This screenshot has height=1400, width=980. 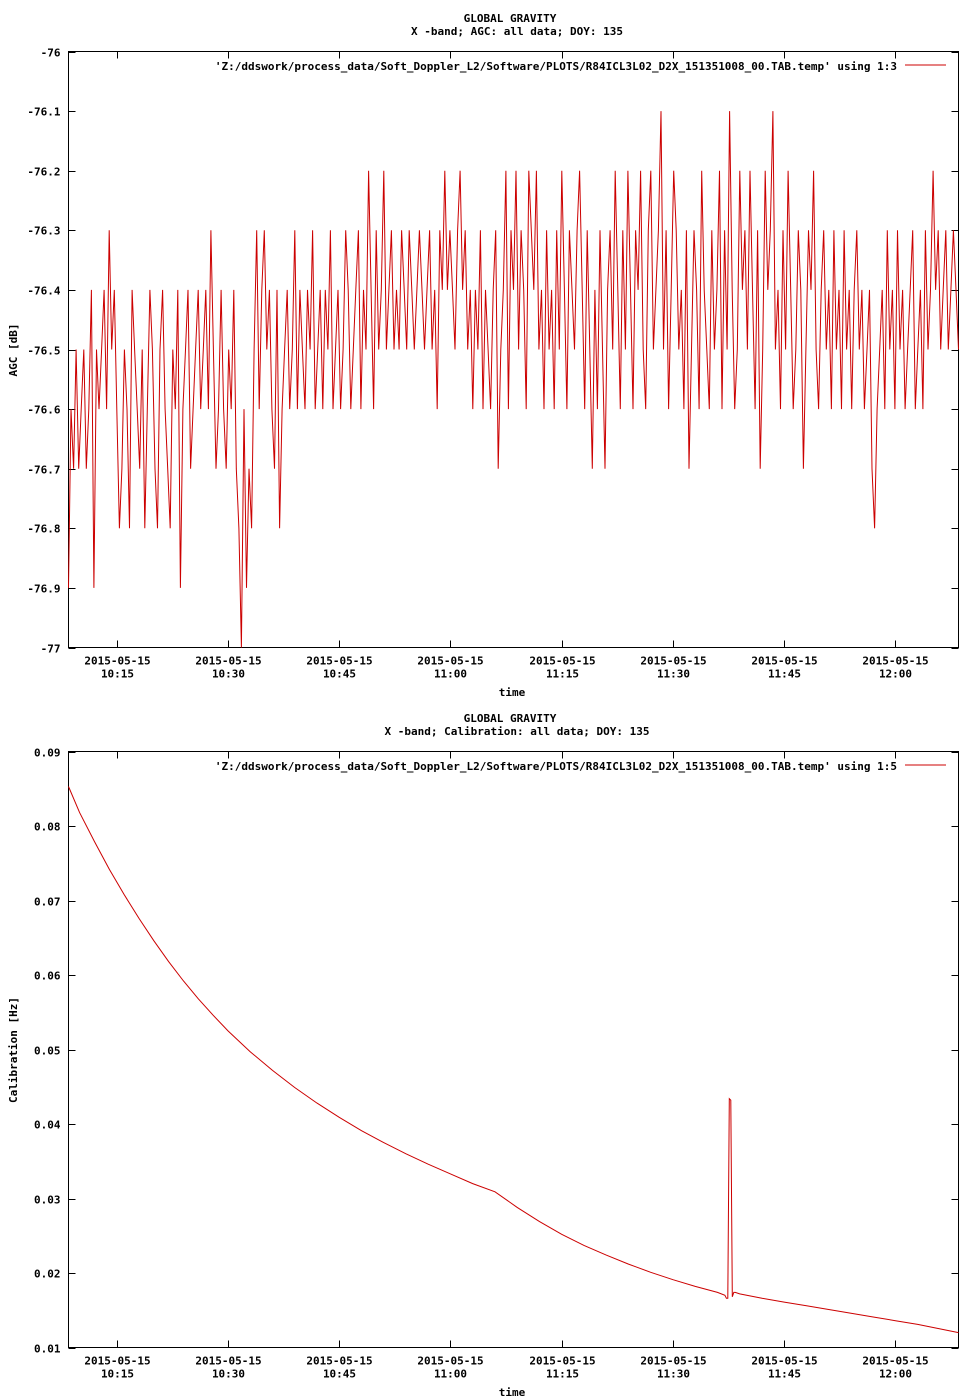 What do you see at coordinates (47, 1125) in the screenshot?
I see `y-tick-label: 0.04` at bounding box center [47, 1125].